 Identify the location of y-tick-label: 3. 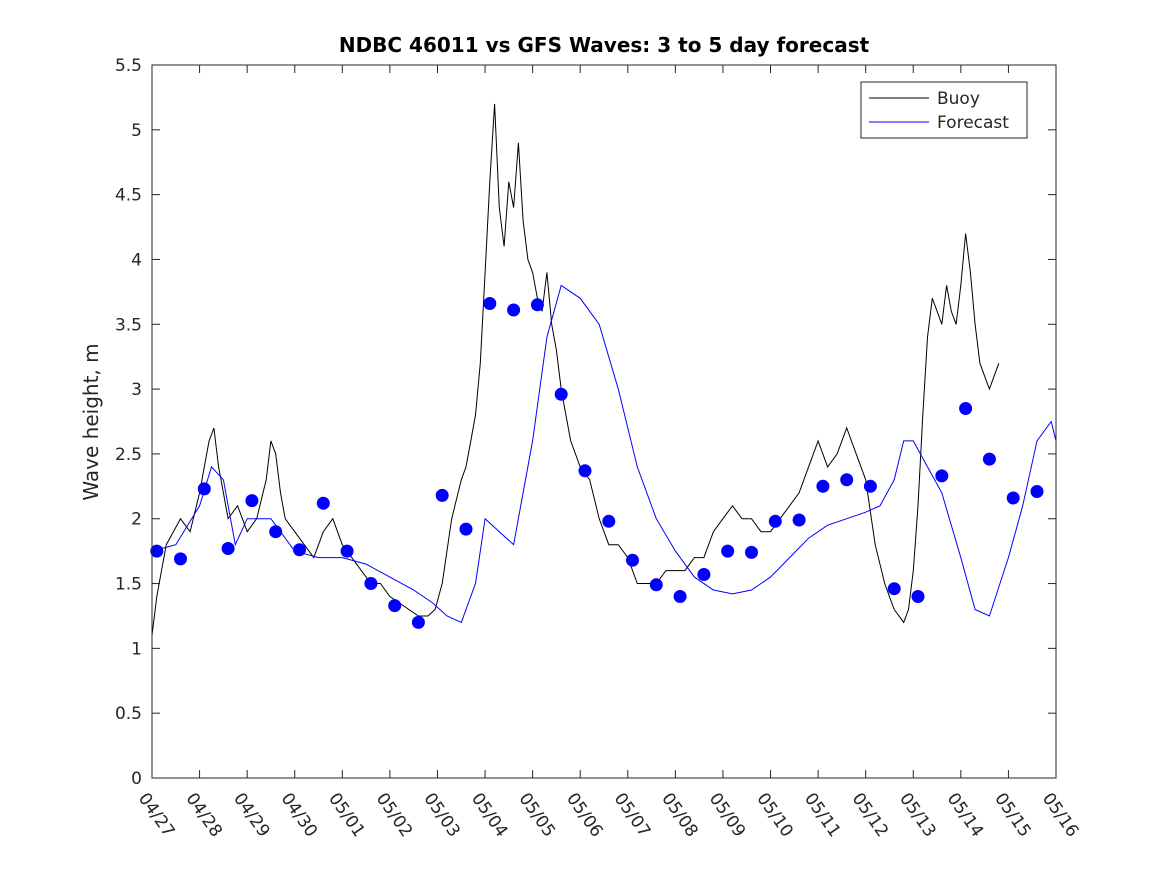
(136, 390).